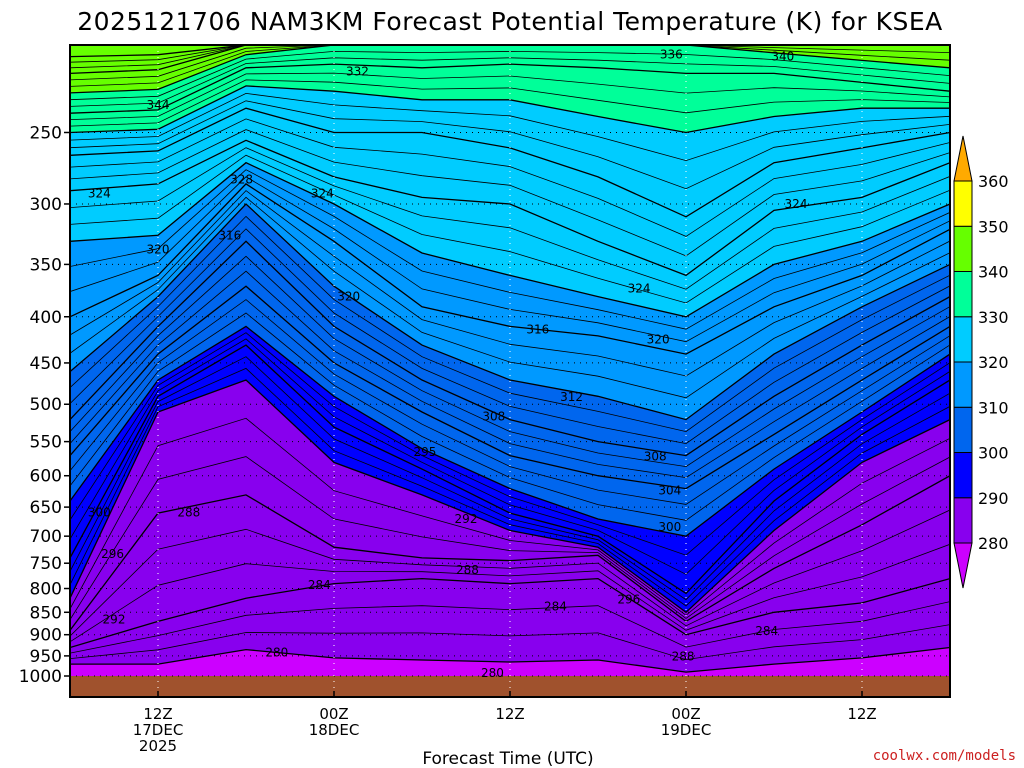  What do you see at coordinates (46, 537) in the screenshot?
I see `y-tick-label: 700` at bounding box center [46, 537].